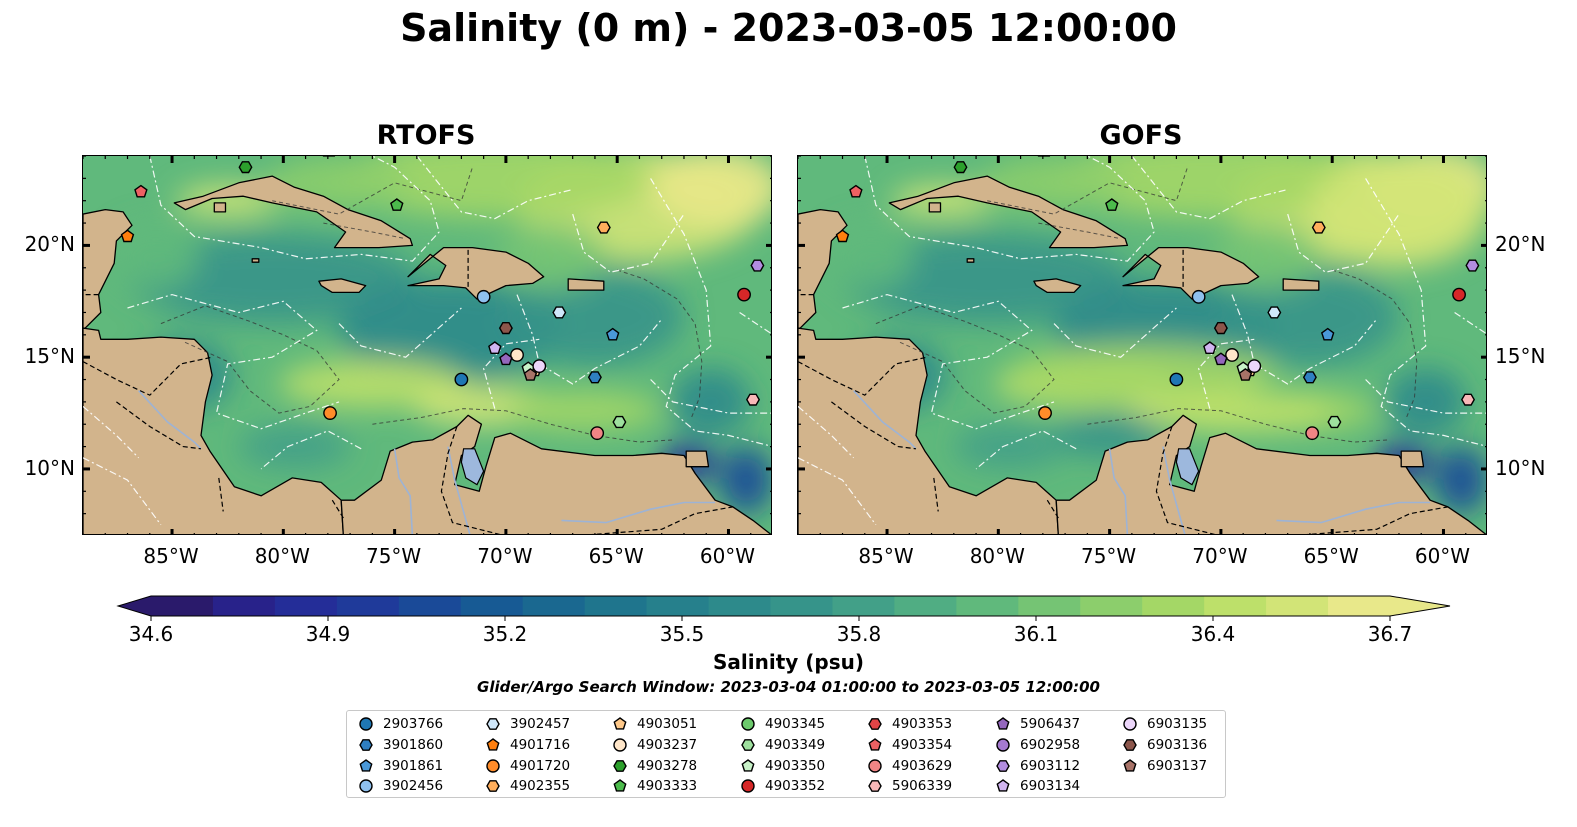 This screenshot has height=827, width=1577. I want to click on float-marker-3902457-gofs, so click(1274, 312).